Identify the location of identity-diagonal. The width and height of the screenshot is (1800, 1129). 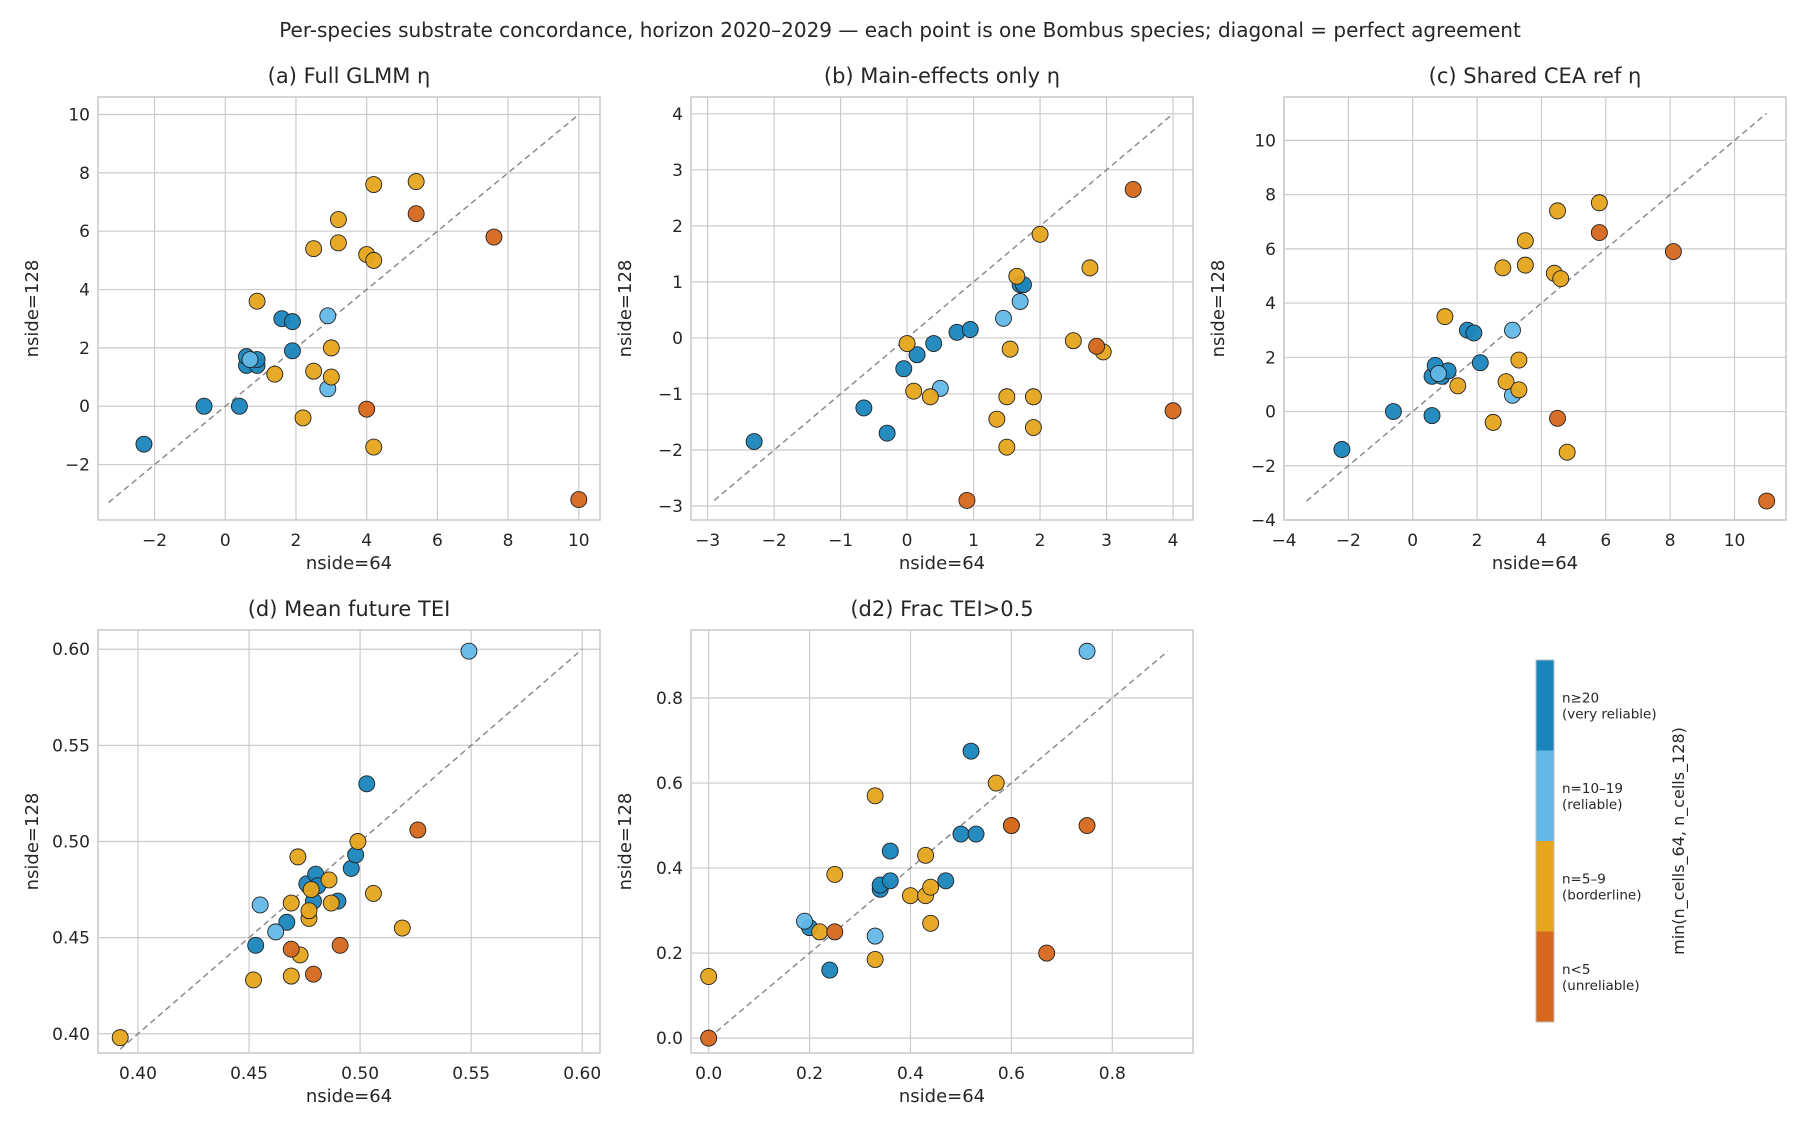
(344, 308).